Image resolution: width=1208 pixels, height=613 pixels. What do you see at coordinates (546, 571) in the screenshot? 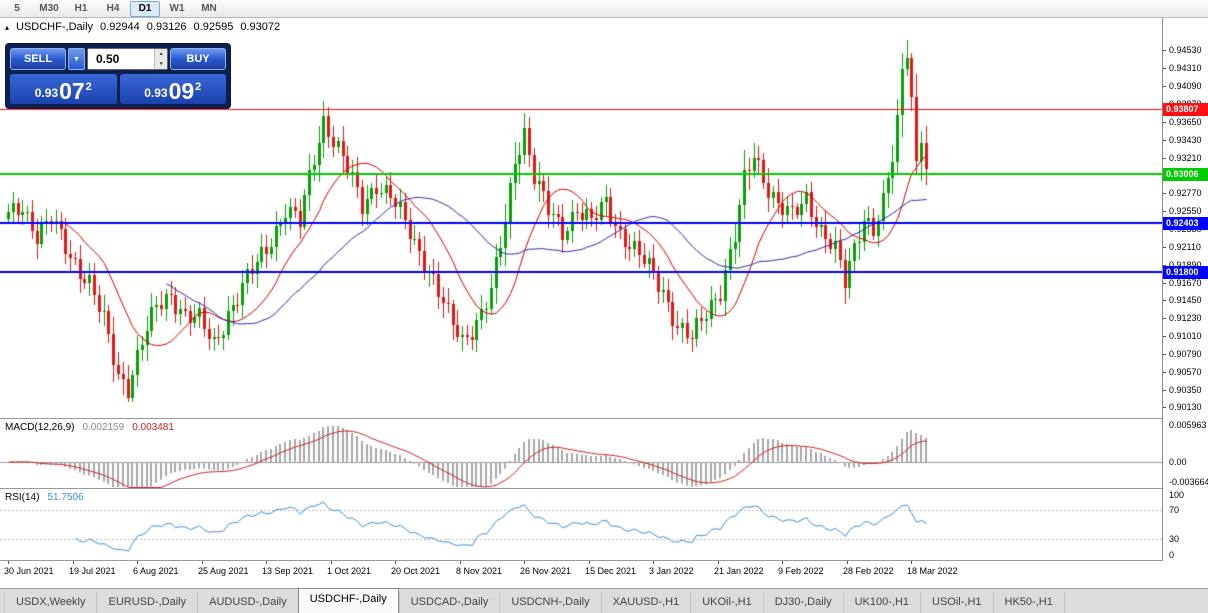
I see `time-axis-label: 26 Nov 2021` at bounding box center [546, 571].